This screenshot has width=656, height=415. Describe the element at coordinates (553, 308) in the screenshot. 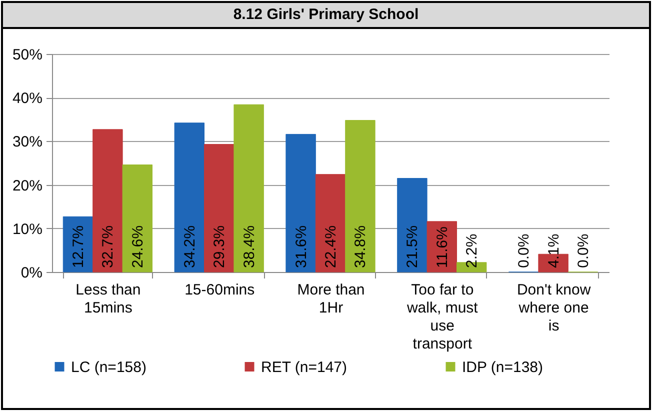

I see `x-tick-label: Don't know where one is` at that location.